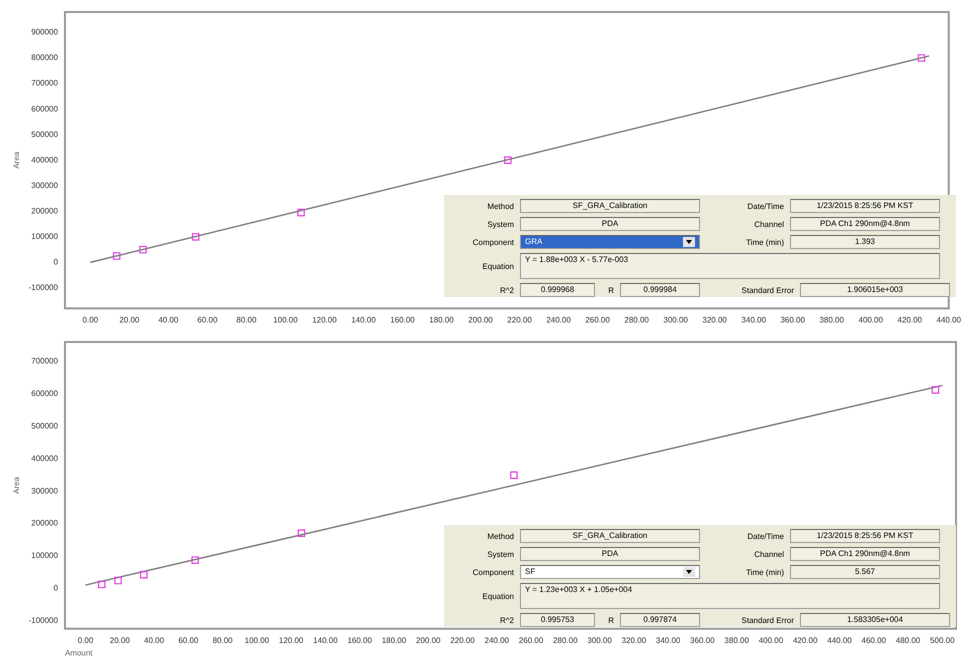  What do you see at coordinates (17, 485) in the screenshot?
I see `y-axis-title: Area` at bounding box center [17, 485].